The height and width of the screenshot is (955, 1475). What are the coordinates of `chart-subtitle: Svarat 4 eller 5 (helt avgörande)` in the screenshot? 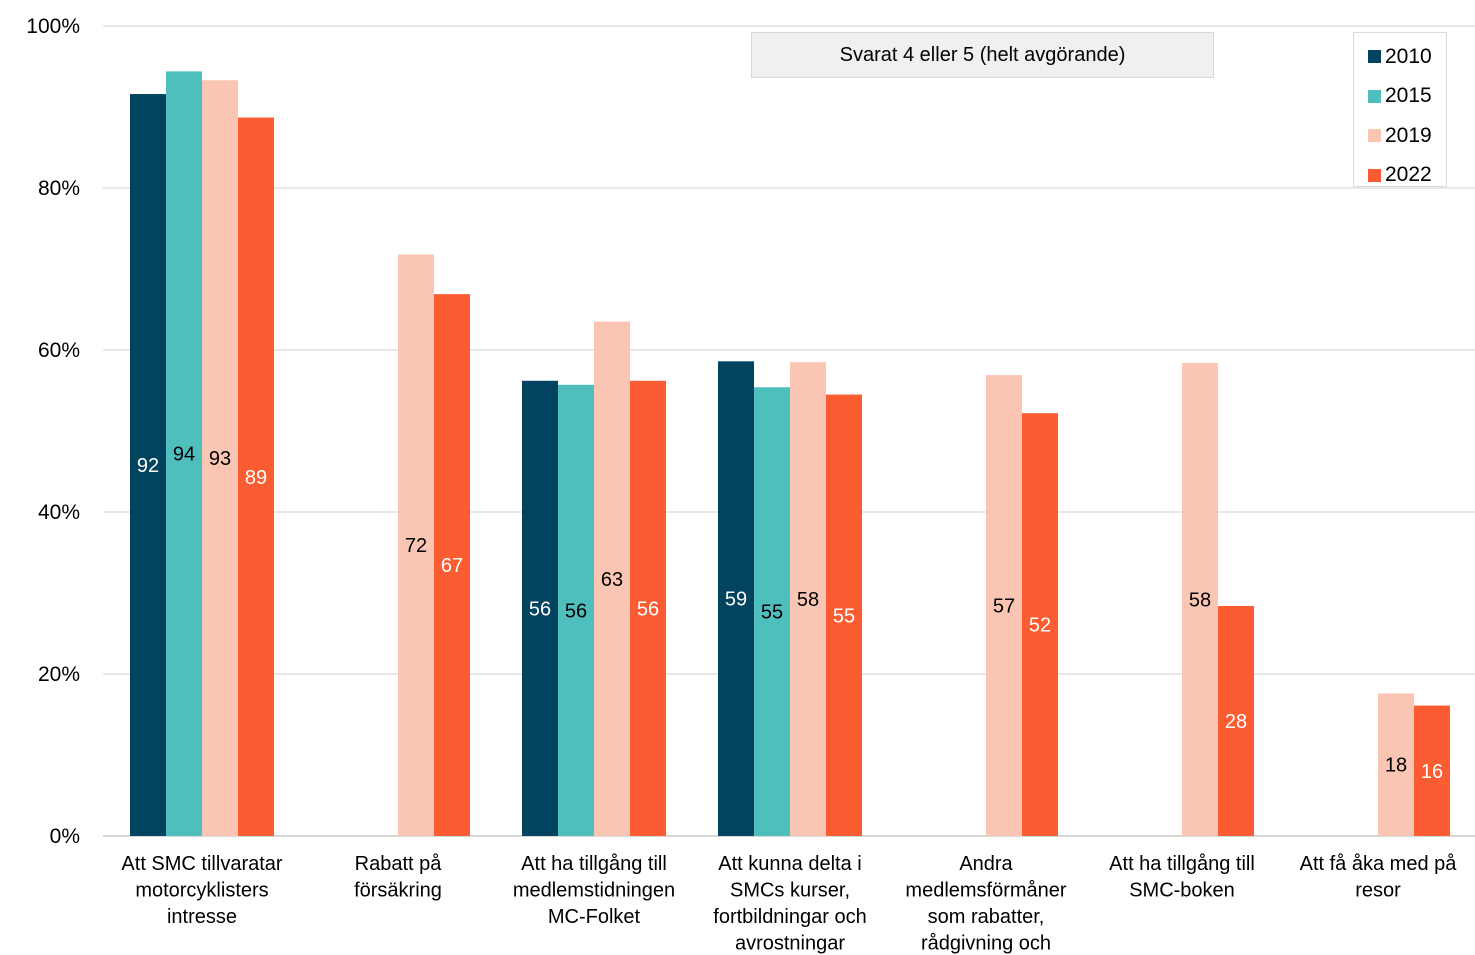 It's located at (982, 55).